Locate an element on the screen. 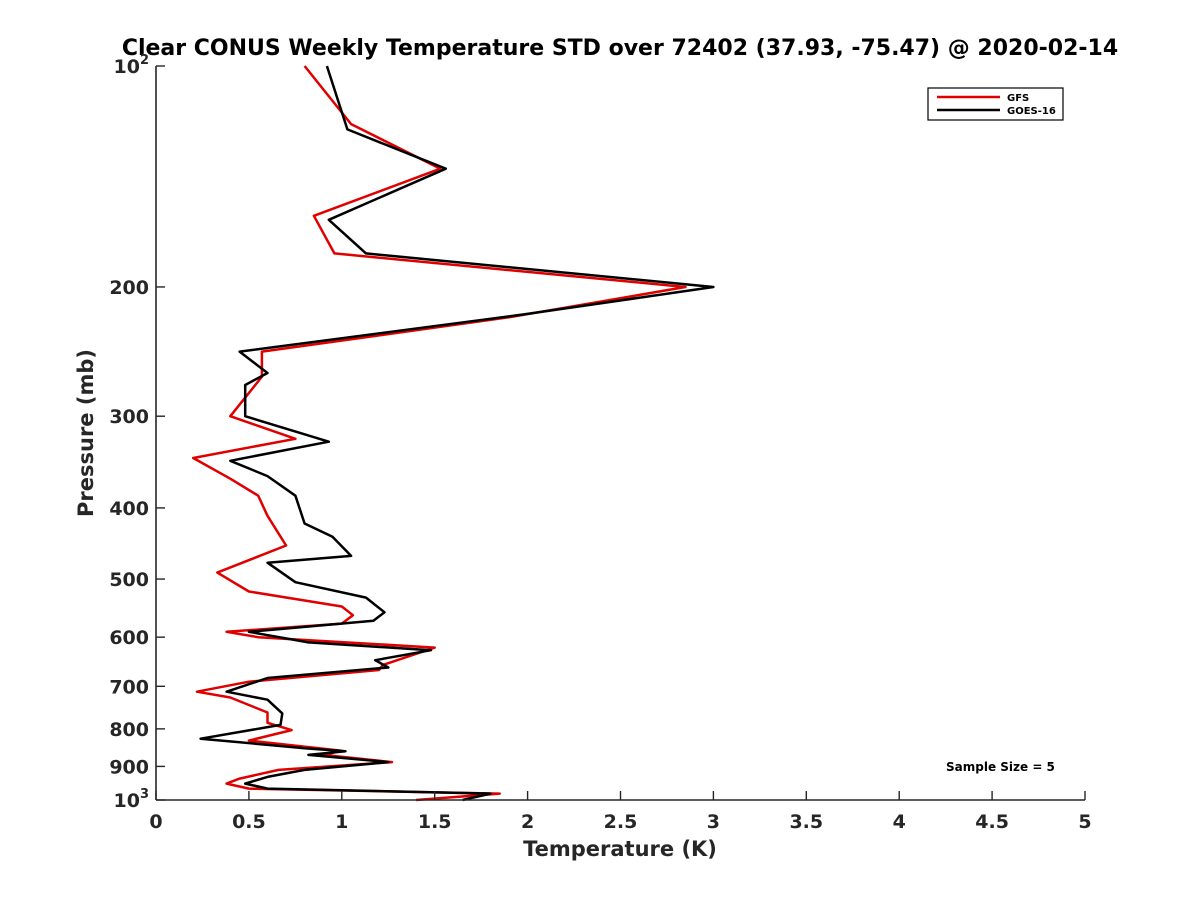  sample-size-annotation: Sample Size = 5 is located at coordinates (1000, 767).